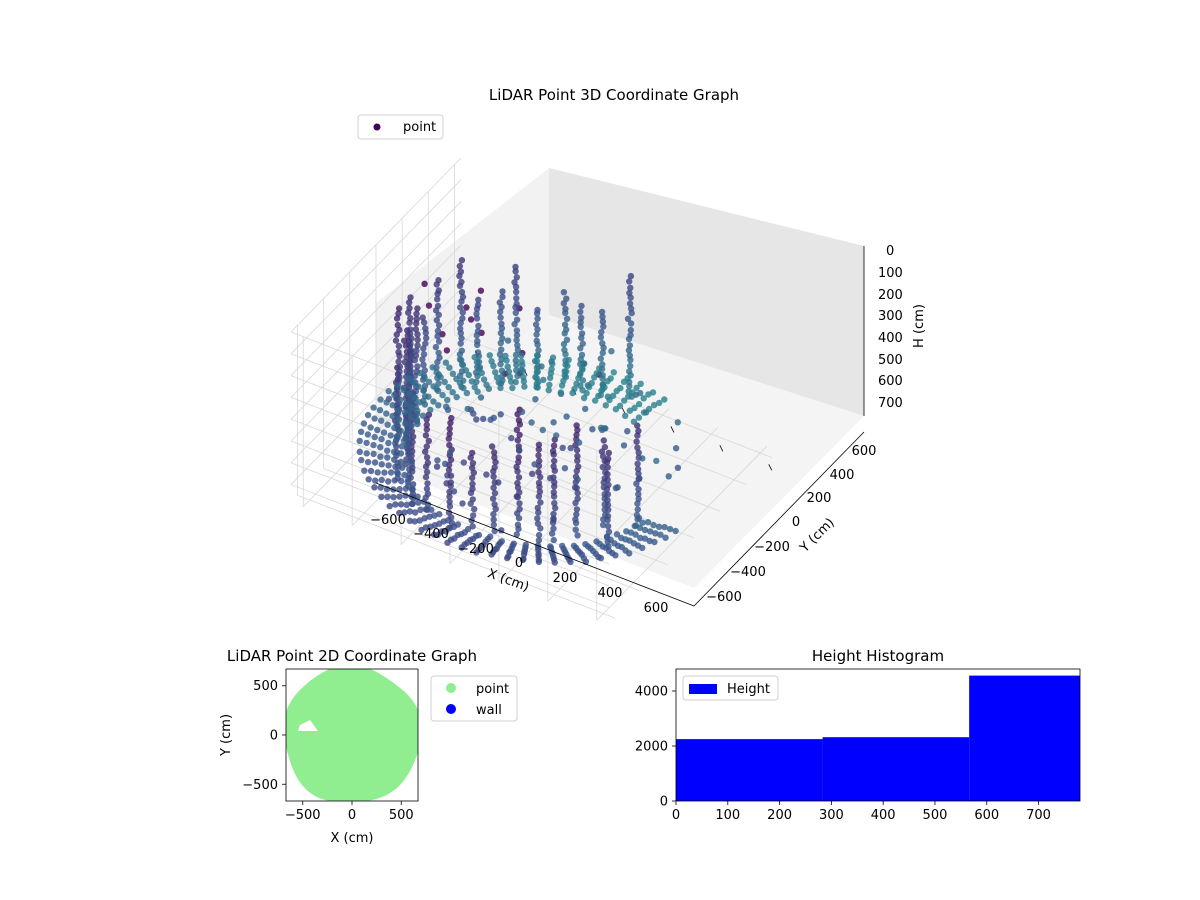 The width and height of the screenshot is (1200, 900). I want to click on x-axis-label: X (cm), so click(508, 580).